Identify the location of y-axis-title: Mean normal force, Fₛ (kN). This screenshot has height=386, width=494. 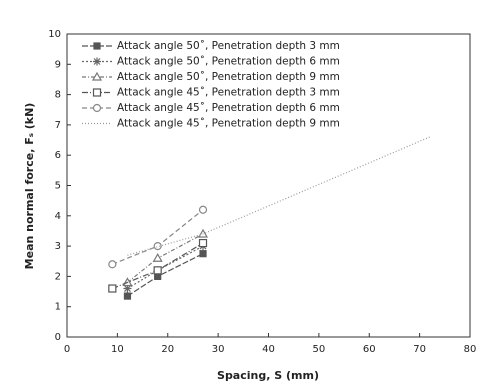
(29, 186).